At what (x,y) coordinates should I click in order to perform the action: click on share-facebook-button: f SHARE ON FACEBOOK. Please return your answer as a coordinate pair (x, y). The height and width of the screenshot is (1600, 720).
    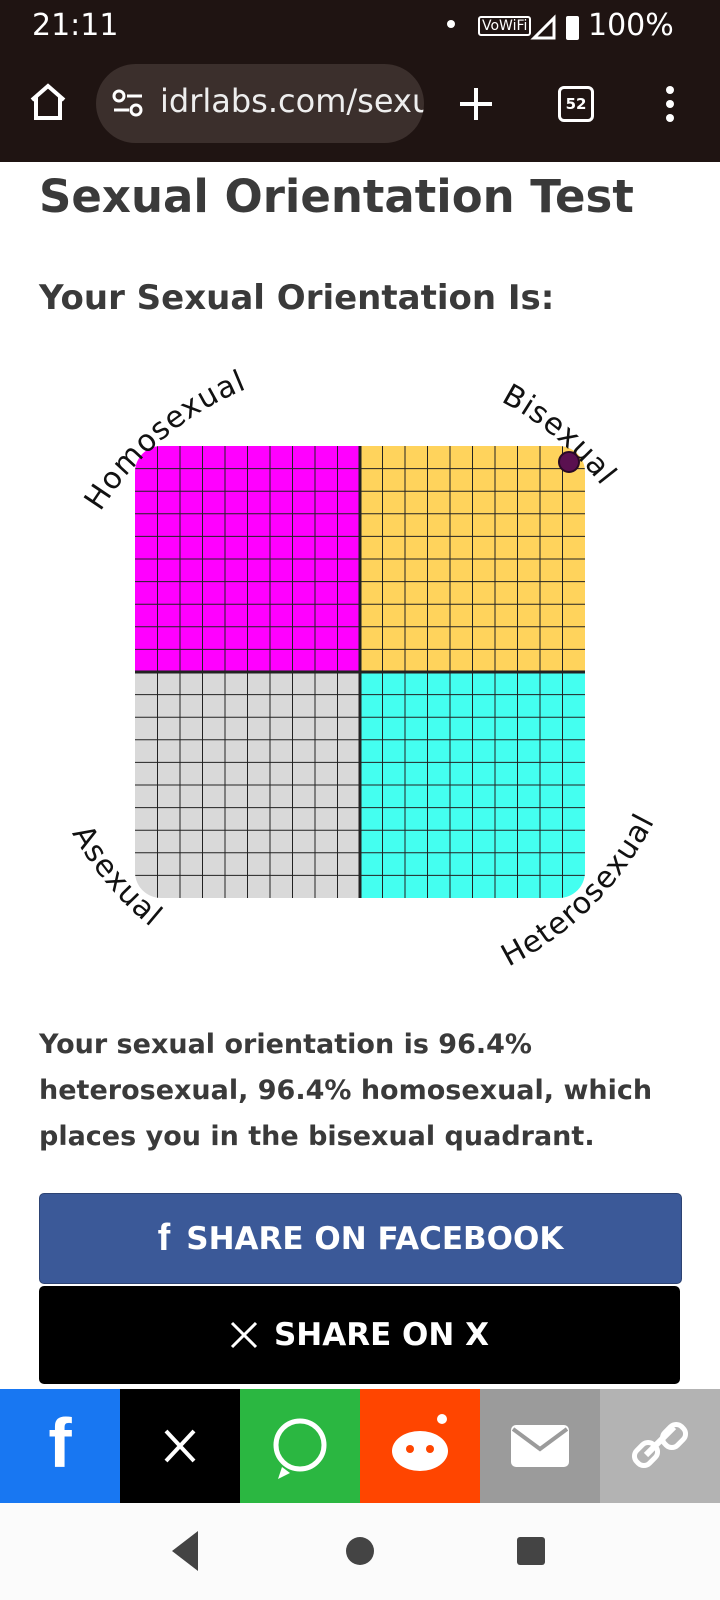
    Looking at the image, I should click on (360, 1238).